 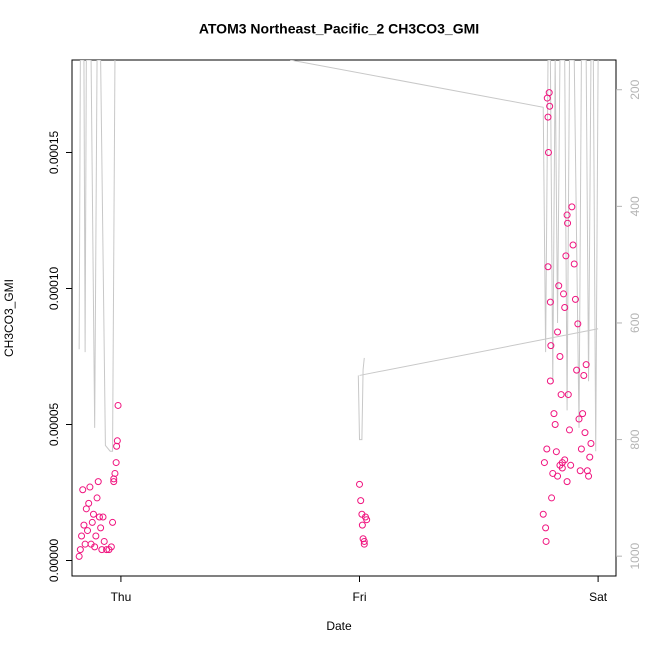 I want to click on x-tick-label: Thu, so click(x=121, y=597).